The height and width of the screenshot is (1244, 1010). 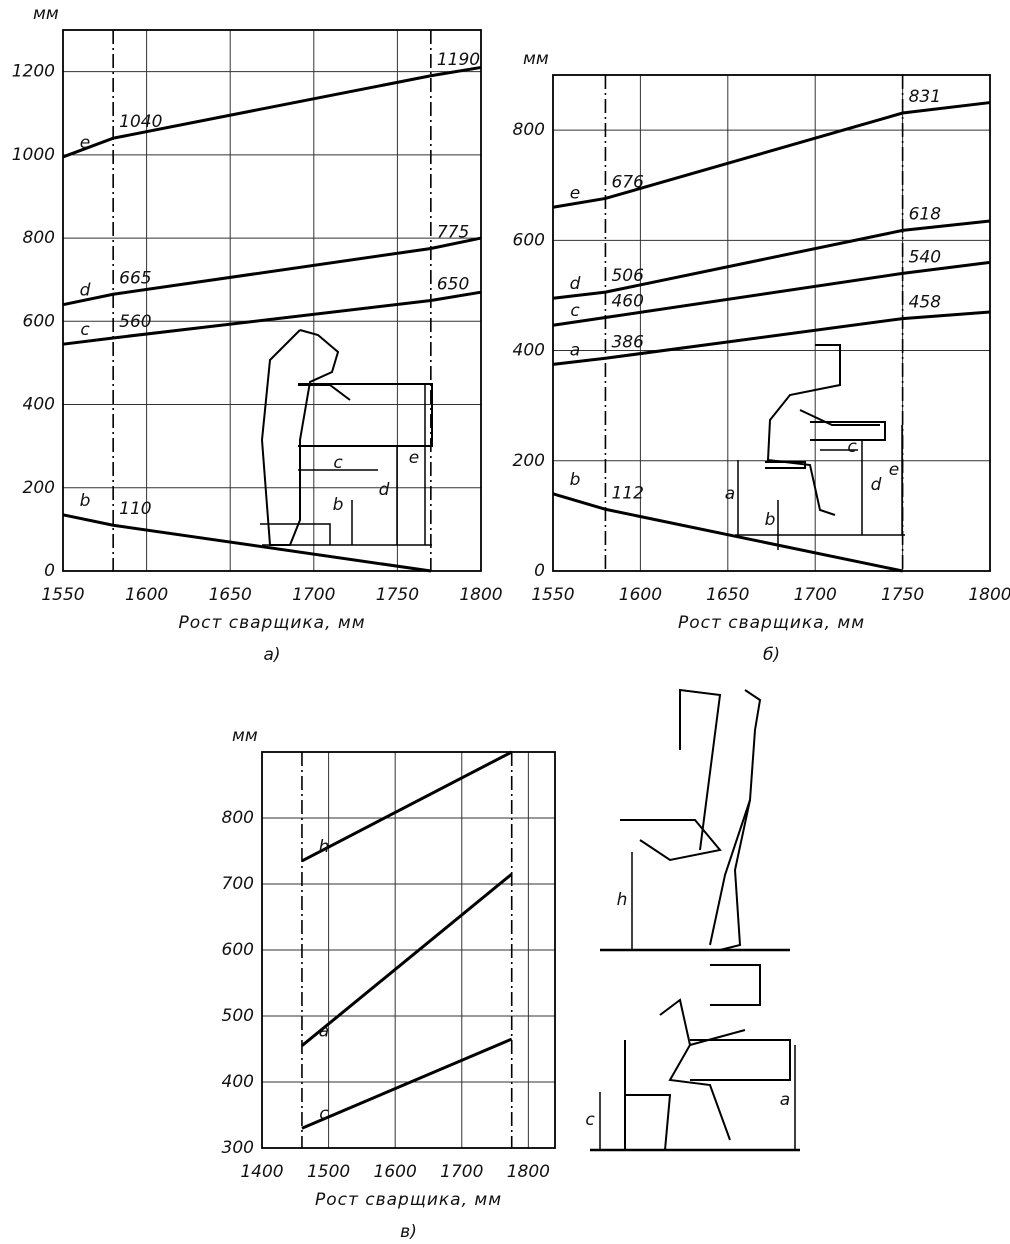 I want to click on value-label: 650, so click(x=453, y=285).